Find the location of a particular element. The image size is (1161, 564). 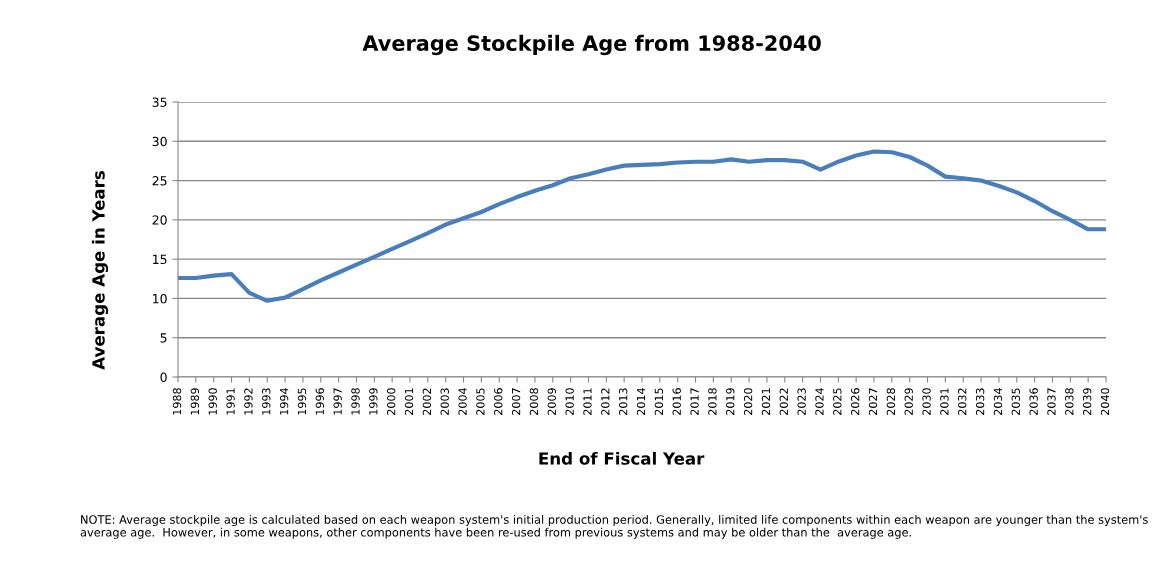

x-tick-label: 2035 is located at coordinates (1015, 401).